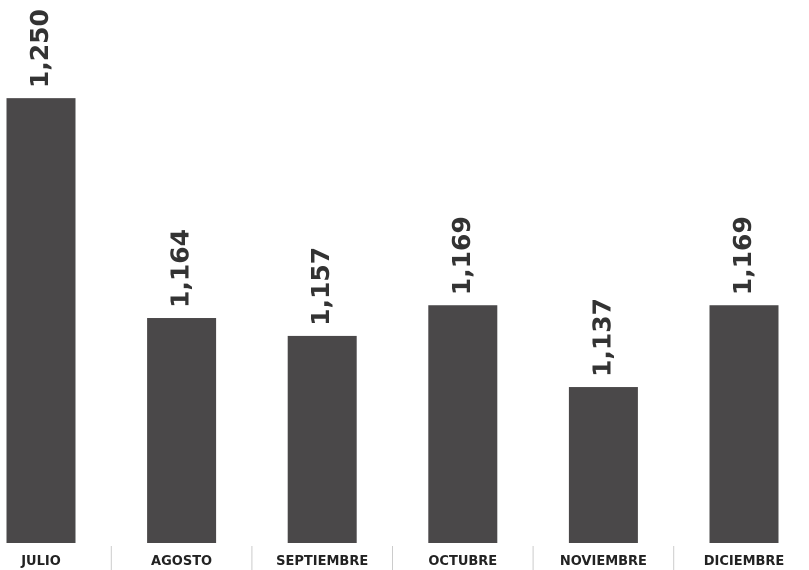  What do you see at coordinates (462, 561) in the screenshot?
I see `x-tick-label: OCTUBRE` at bounding box center [462, 561].